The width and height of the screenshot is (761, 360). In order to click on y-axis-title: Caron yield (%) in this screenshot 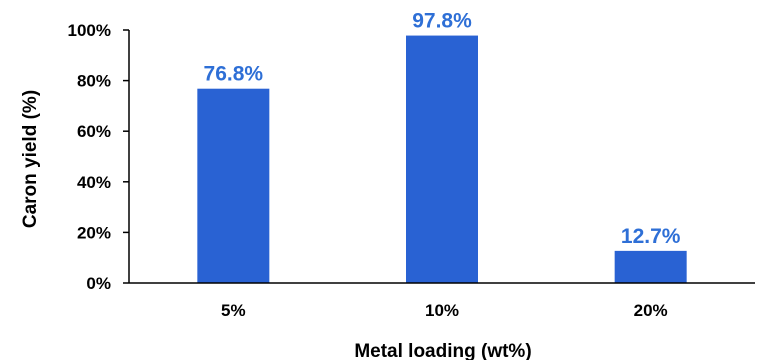, I will do `click(30, 159)`.